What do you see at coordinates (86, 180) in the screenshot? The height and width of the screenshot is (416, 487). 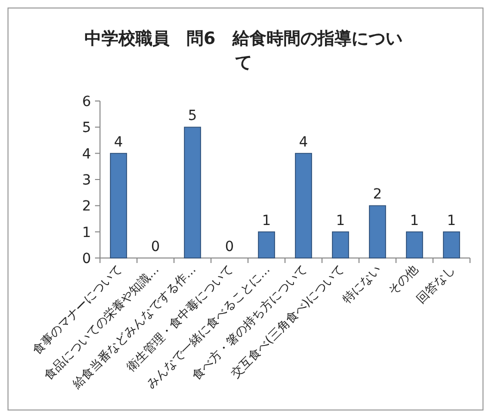 I see `y-tick-label: 3` at bounding box center [86, 180].